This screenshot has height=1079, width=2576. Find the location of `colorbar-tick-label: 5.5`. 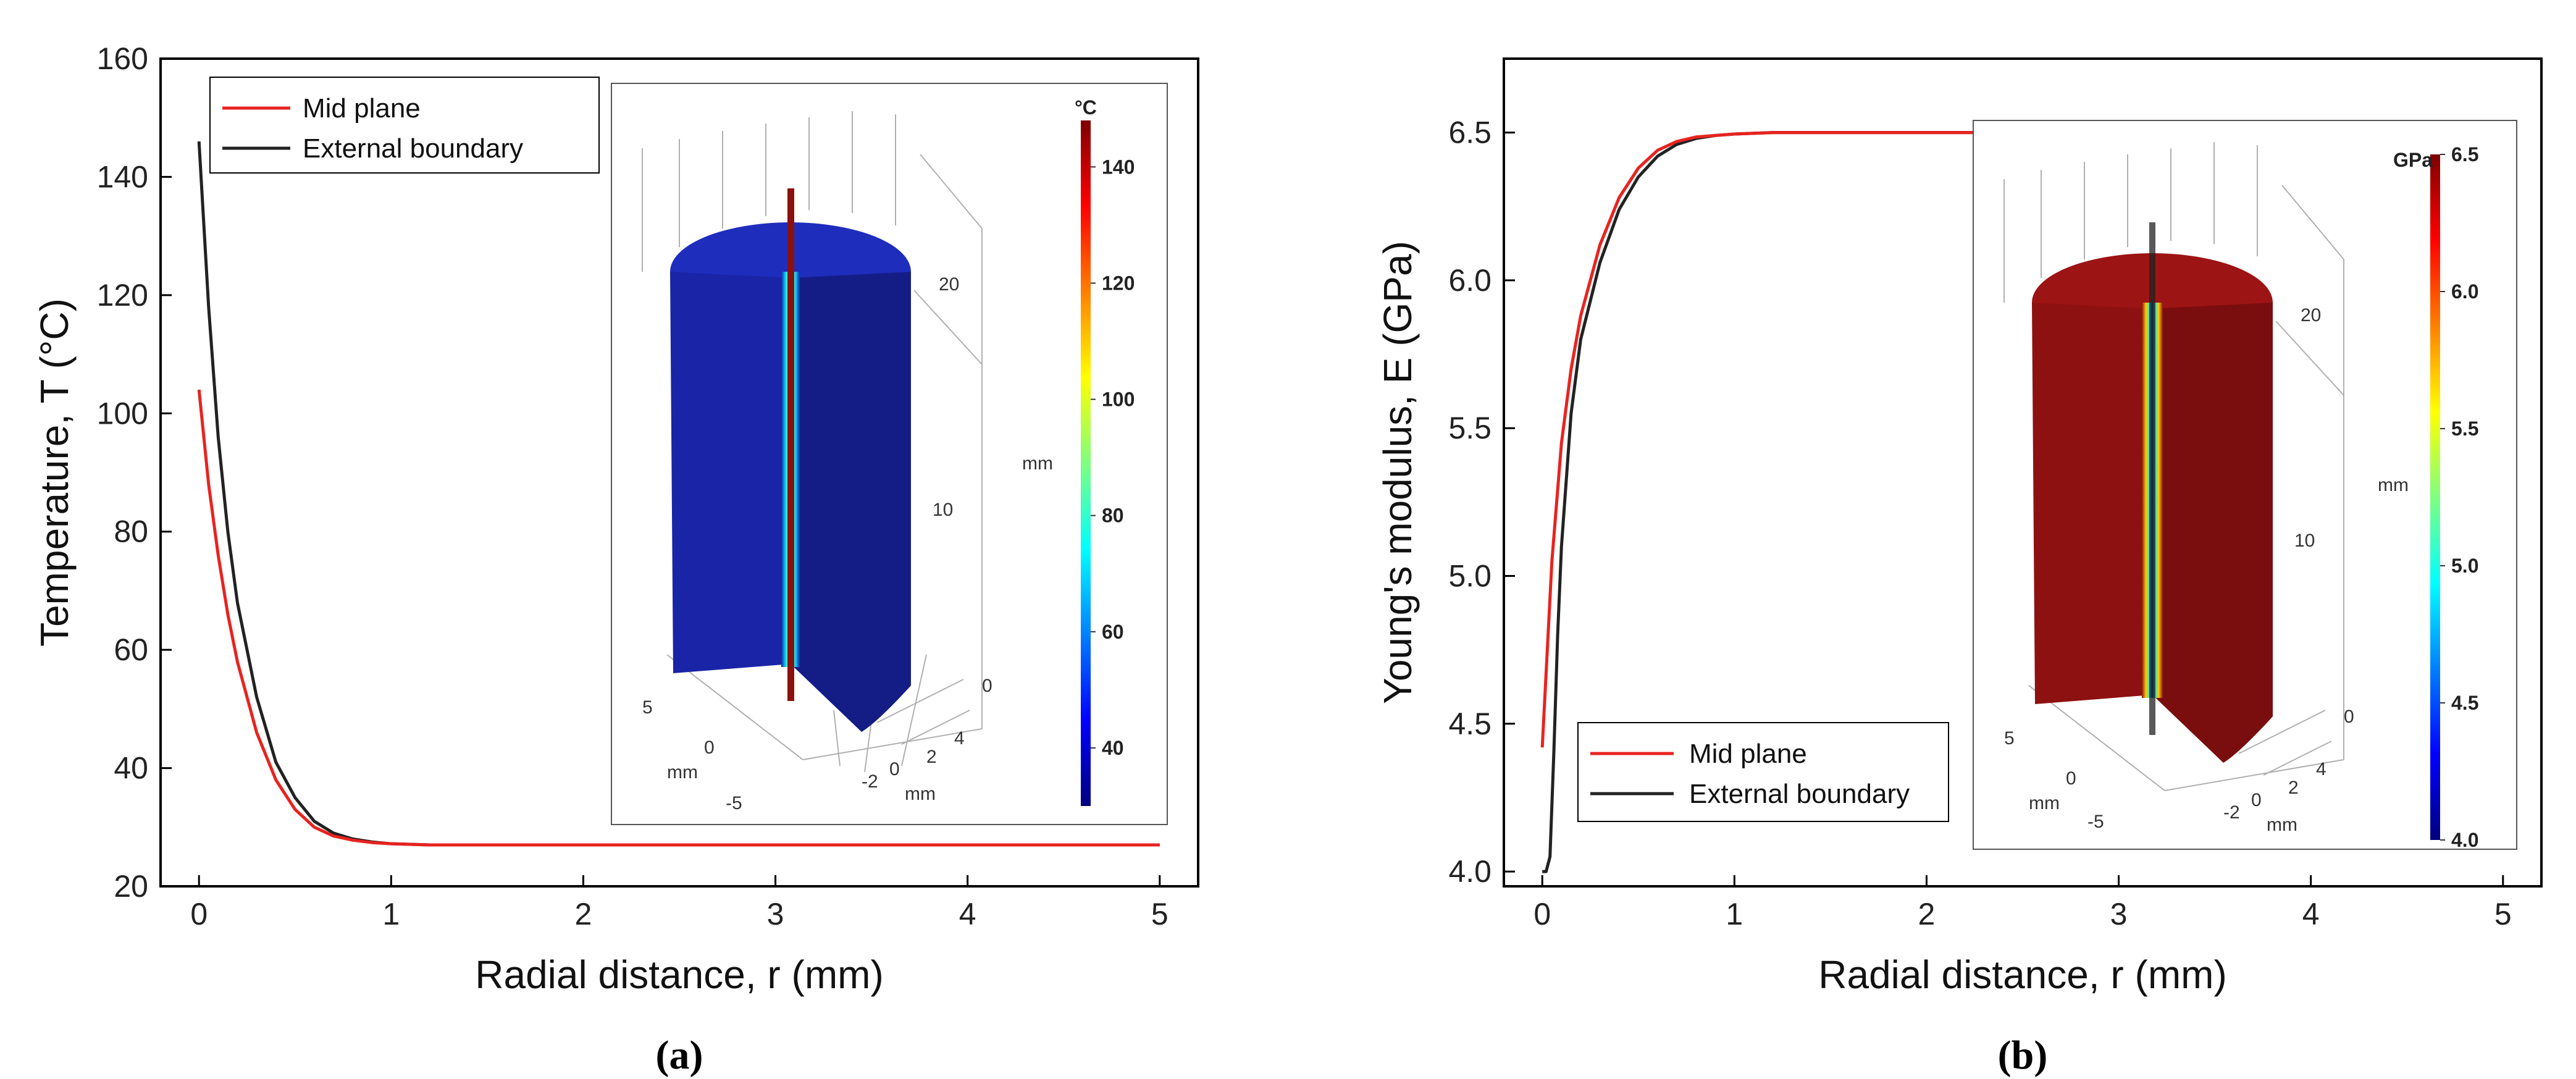

colorbar-tick-label: 5.5 is located at coordinates (2464, 429).